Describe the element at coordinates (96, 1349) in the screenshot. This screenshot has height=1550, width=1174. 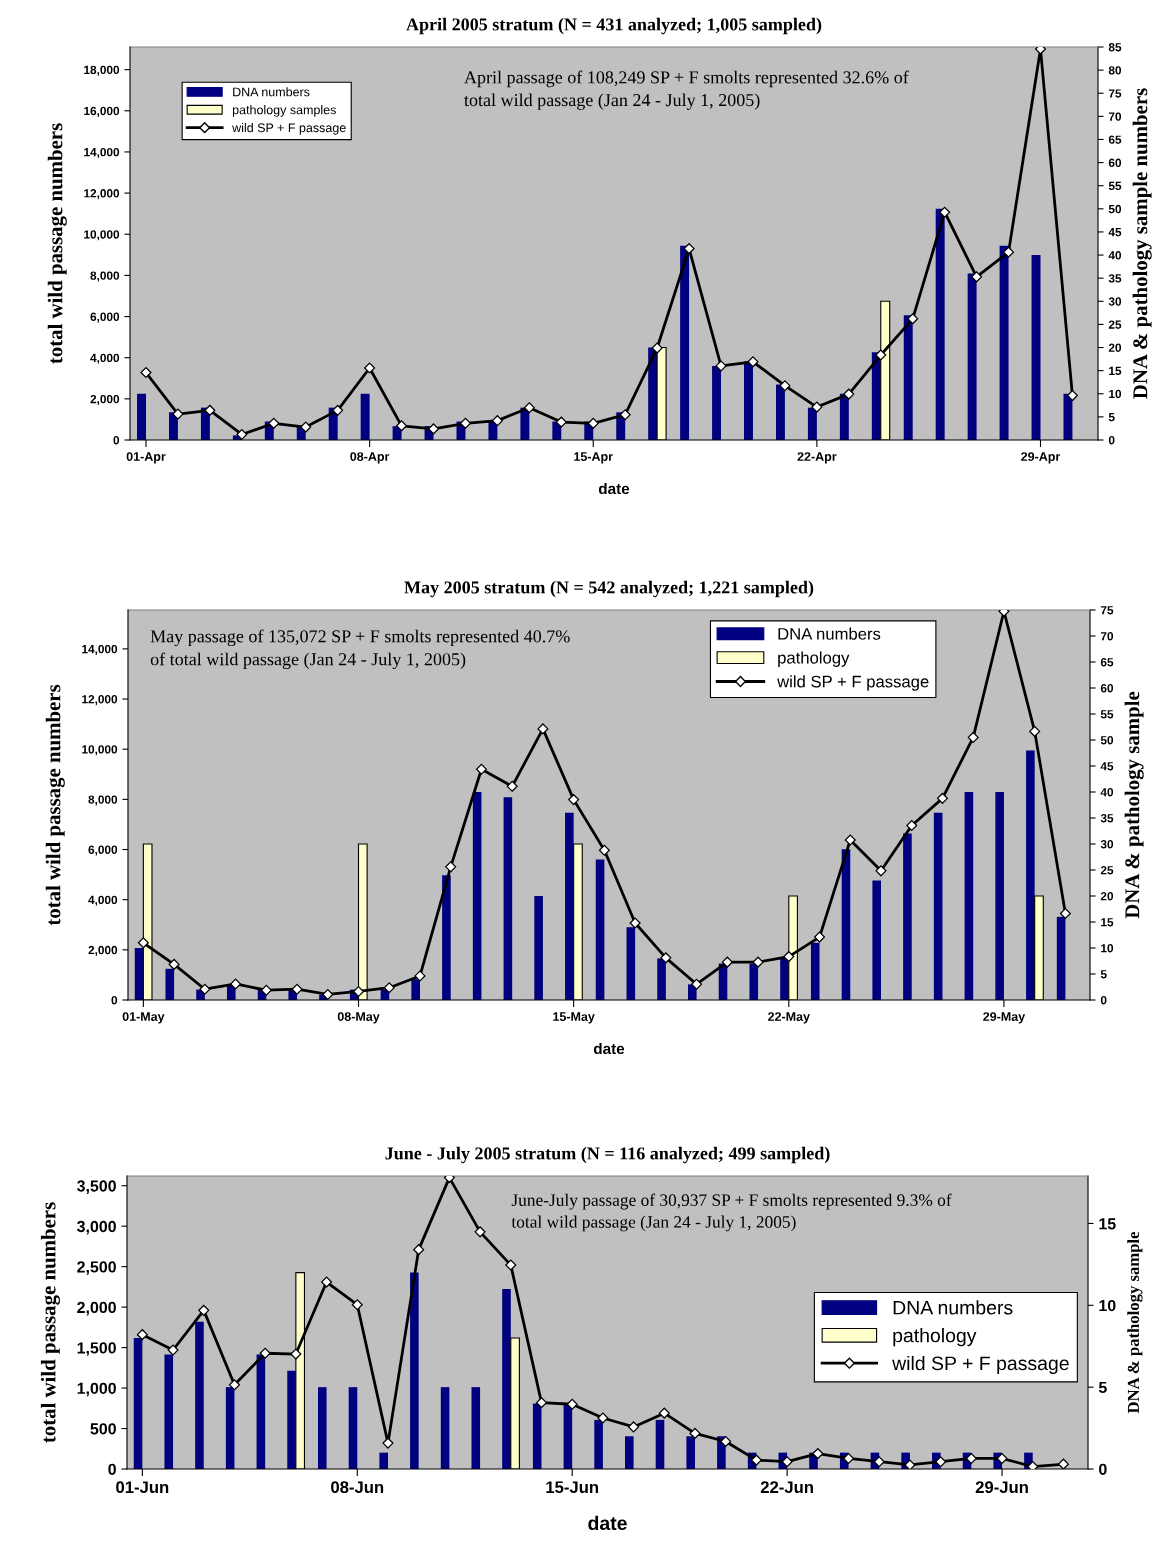
I see `y-tick-label: 1,500` at that location.